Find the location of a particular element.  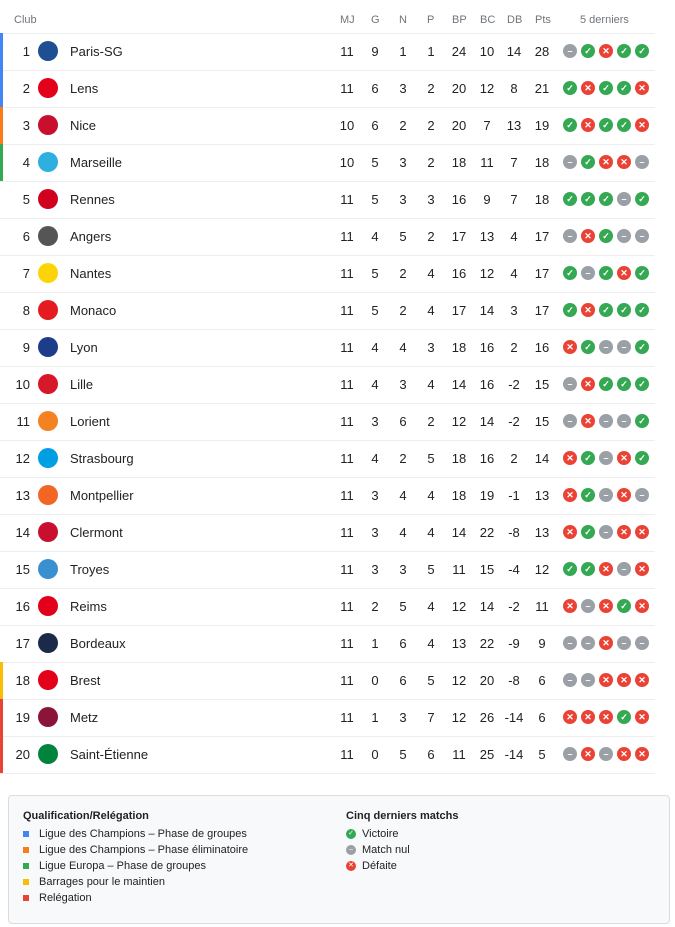

table-row: 19 Metz 11 1 3 7 12 26 -14 6 ✕ ✕ ✕ ✓ ✕ is located at coordinates (327, 718).